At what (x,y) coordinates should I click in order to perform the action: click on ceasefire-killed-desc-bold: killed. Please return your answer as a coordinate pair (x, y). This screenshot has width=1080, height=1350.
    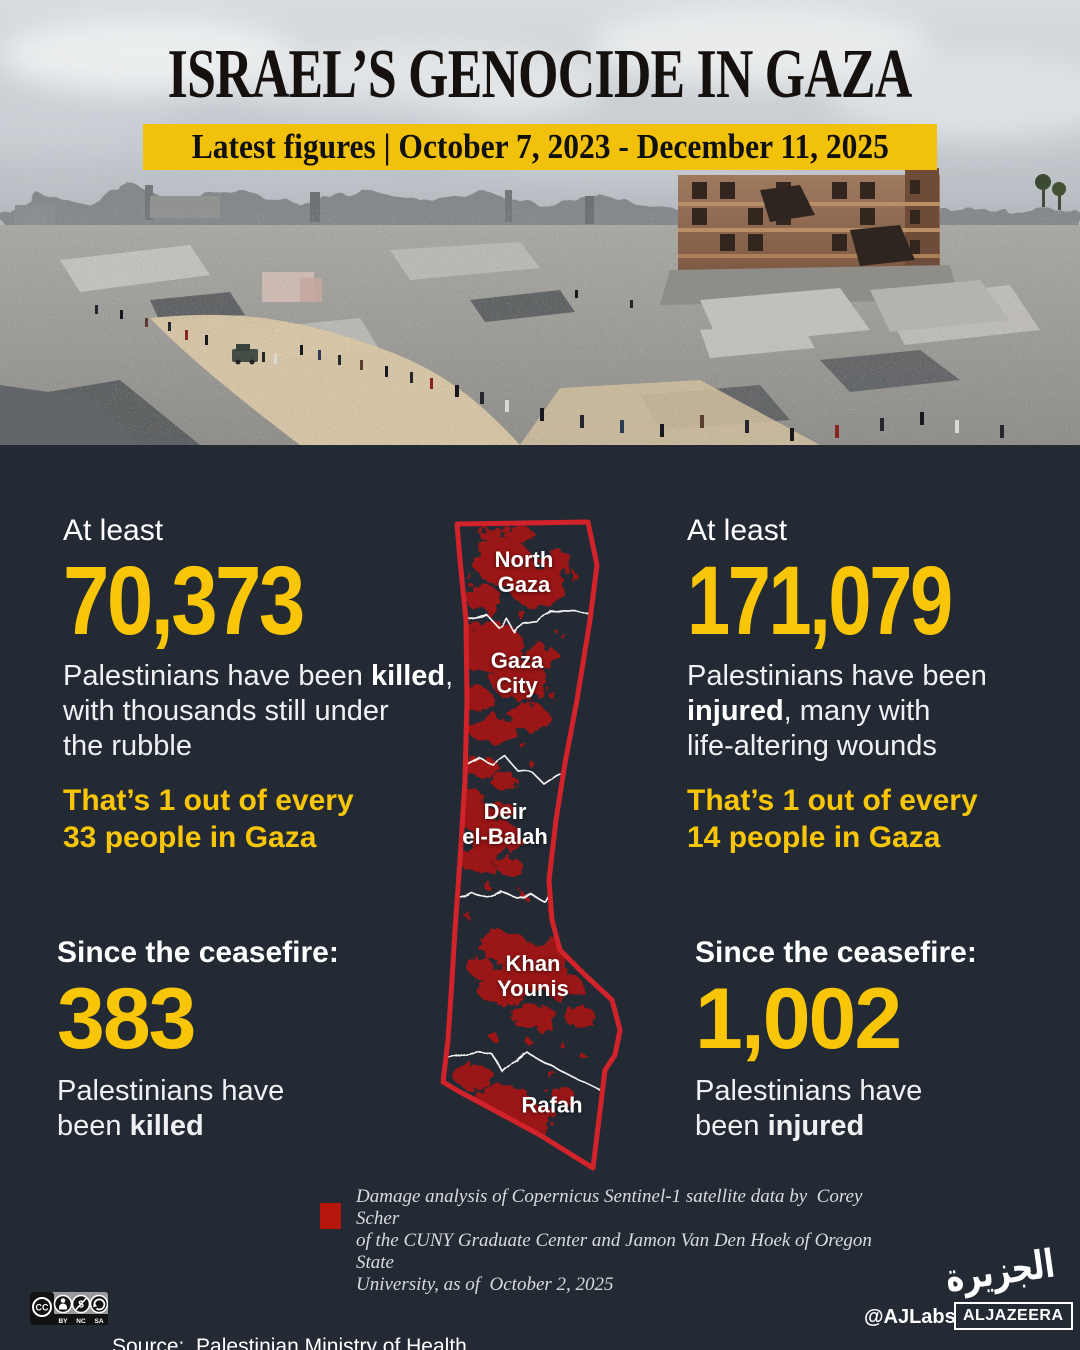
    Looking at the image, I should click on (166, 1126).